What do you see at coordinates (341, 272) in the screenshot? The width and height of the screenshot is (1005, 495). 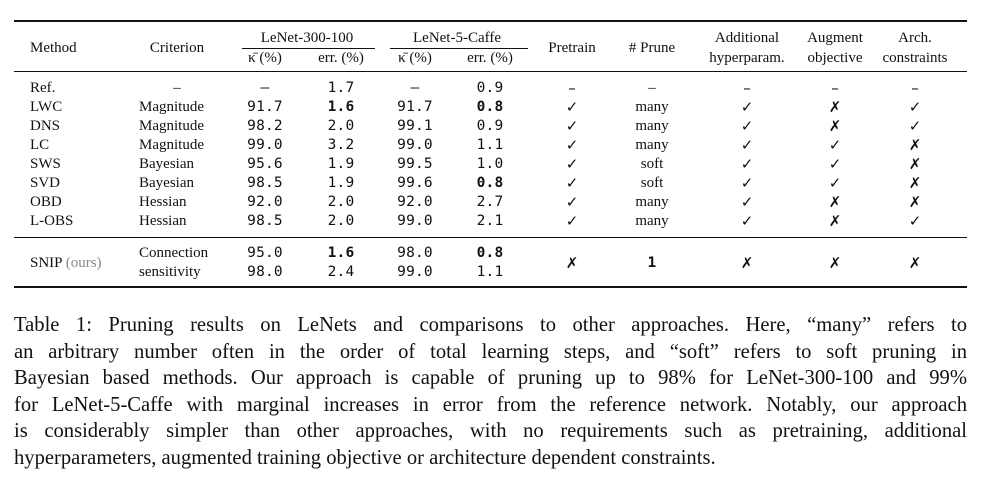 I see `snip-e300-2: 2.4` at bounding box center [341, 272].